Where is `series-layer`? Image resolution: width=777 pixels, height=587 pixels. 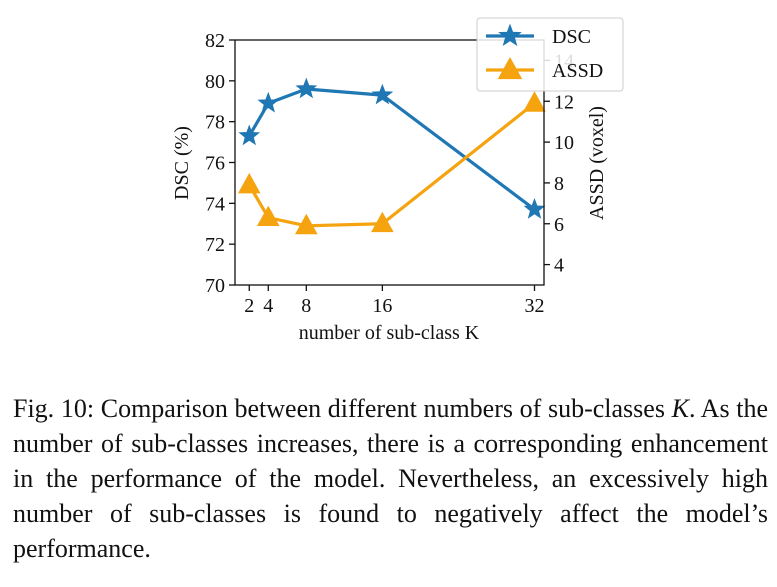
series-layer is located at coordinates (391, 156).